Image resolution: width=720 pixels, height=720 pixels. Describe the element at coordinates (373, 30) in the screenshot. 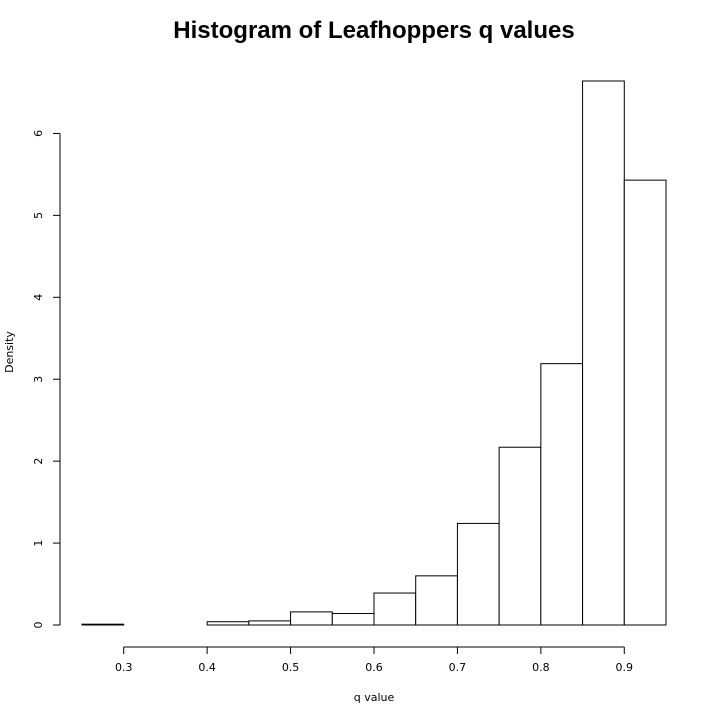

I see `chart-title: Histogram of Leafhoppers q values` at that location.